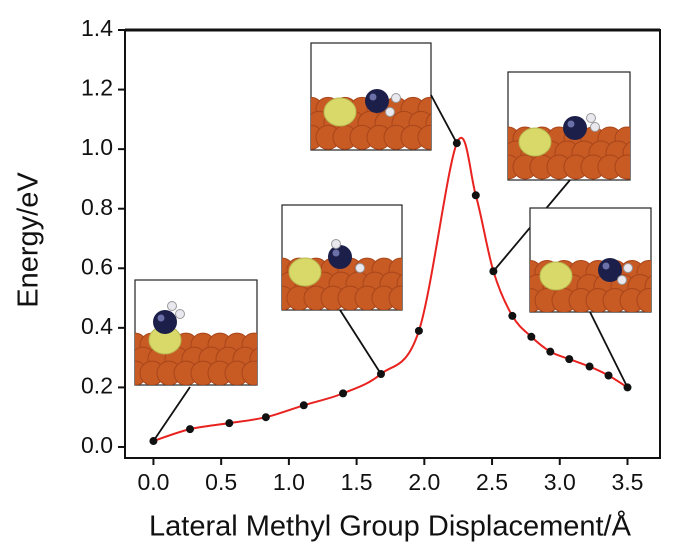  Describe the element at coordinates (97, 385) in the screenshot. I see `y-tick-label: 0.2` at that location.